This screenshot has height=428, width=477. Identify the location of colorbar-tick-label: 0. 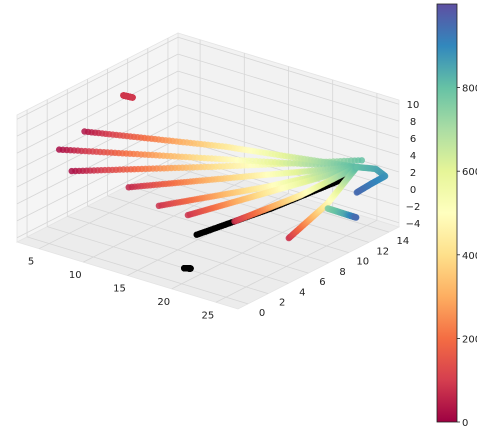
(465, 423).